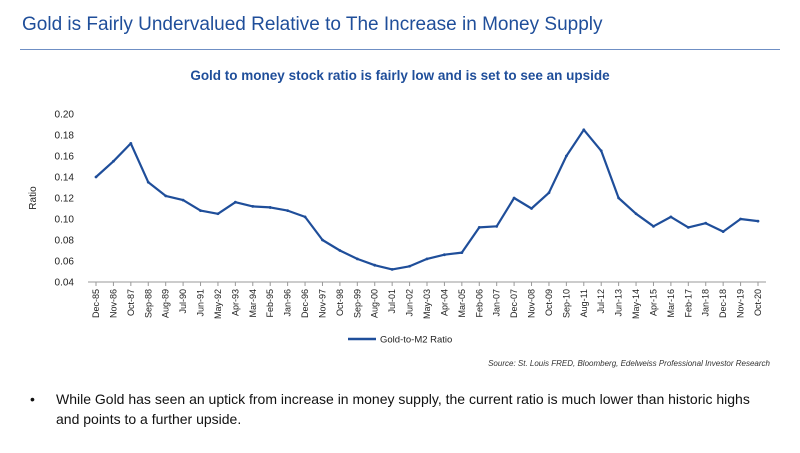 The width and height of the screenshot is (800, 453). Describe the element at coordinates (65, 157) in the screenshot. I see `y-tick-label: 0.16` at that location.